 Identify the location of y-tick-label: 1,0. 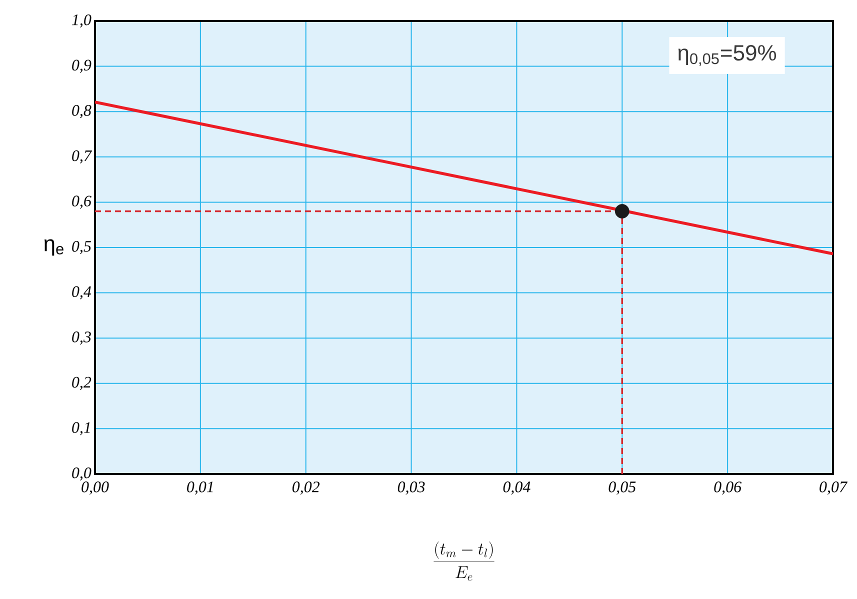
(82, 21).